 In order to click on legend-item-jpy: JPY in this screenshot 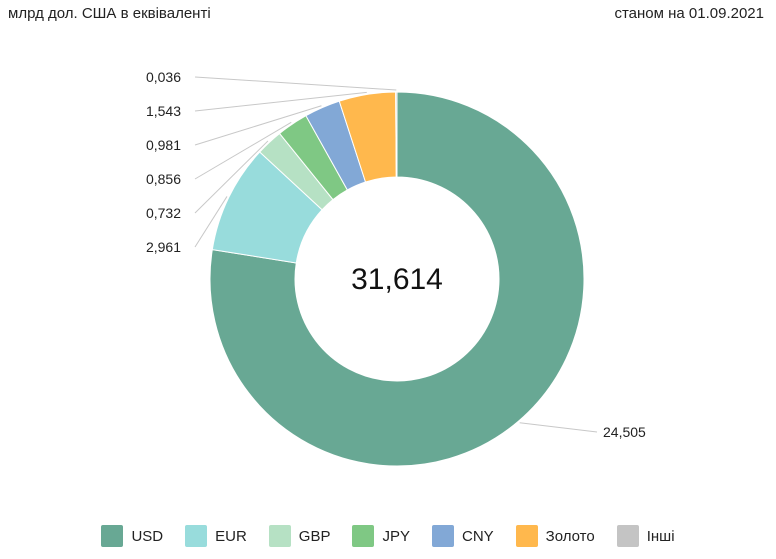, I will do `click(381, 536)`.